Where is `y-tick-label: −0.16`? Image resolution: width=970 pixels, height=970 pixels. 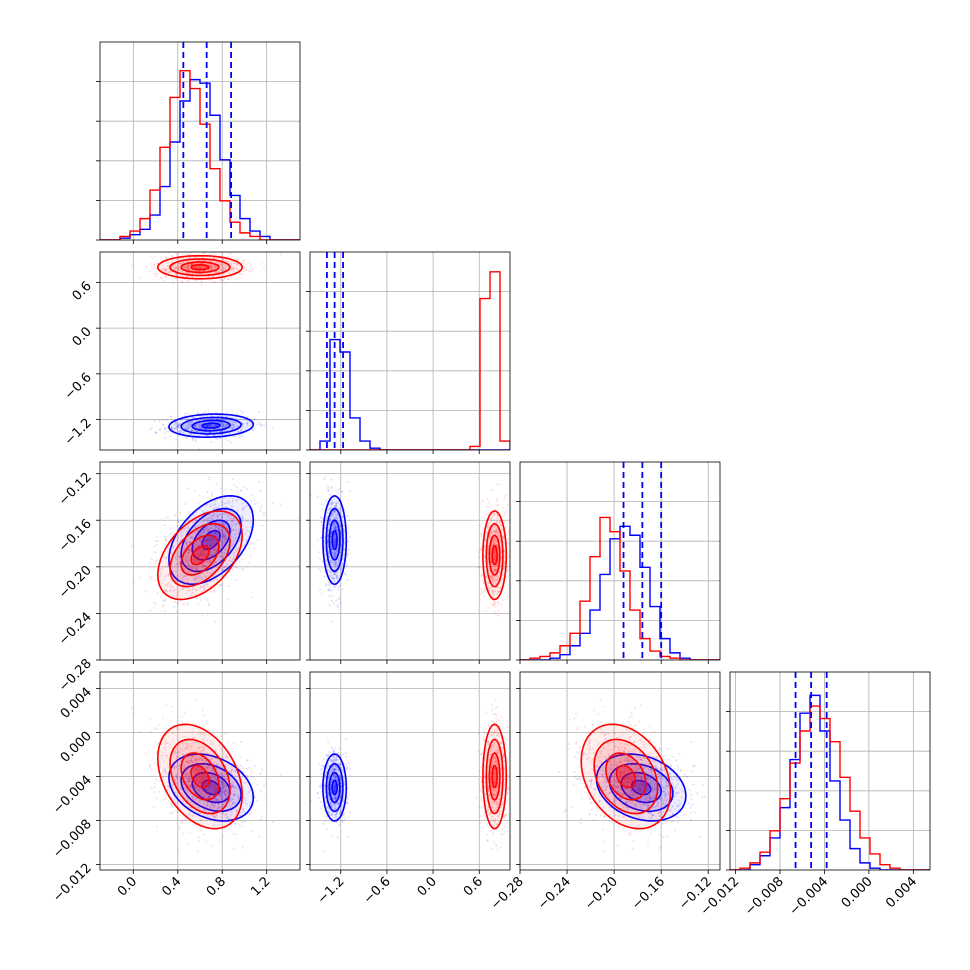
y-tick-label: −0.16 is located at coordinates (75, 535).